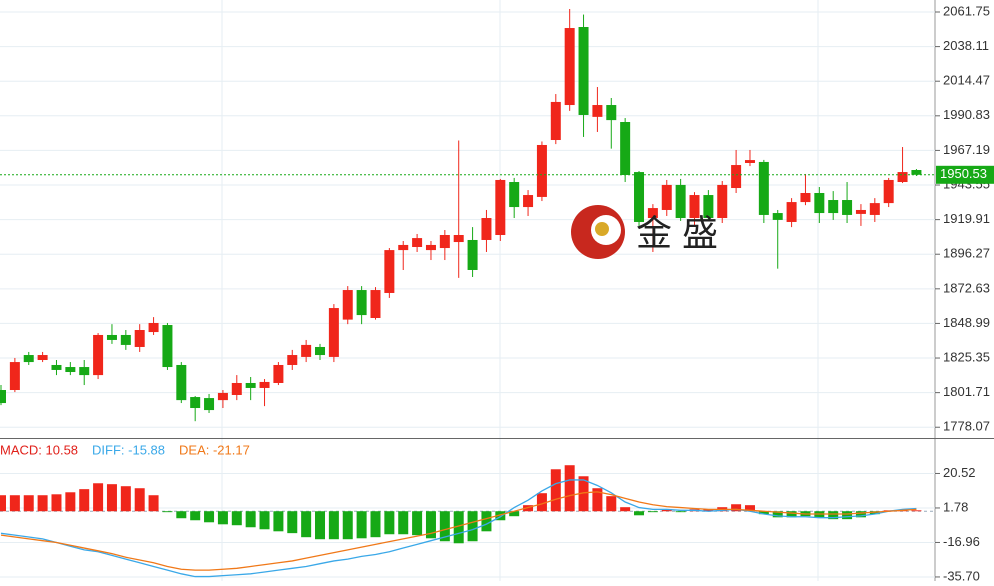  What do you see at coordinates (966, 114) in the screenshot?
I see `y-tick-label: 1990.83` at bounding box center [966, 114].